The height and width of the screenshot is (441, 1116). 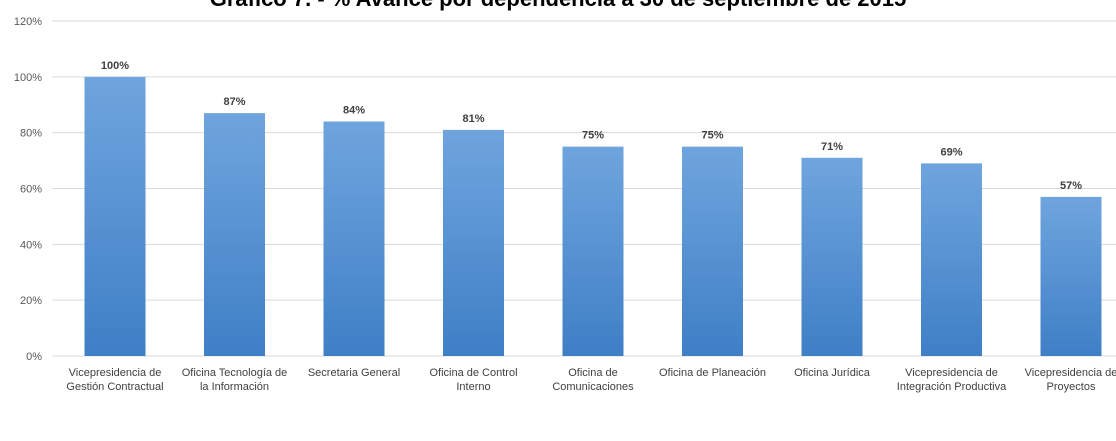 I want to click on y-tick-label: 80%, so click(x=31, y=134).